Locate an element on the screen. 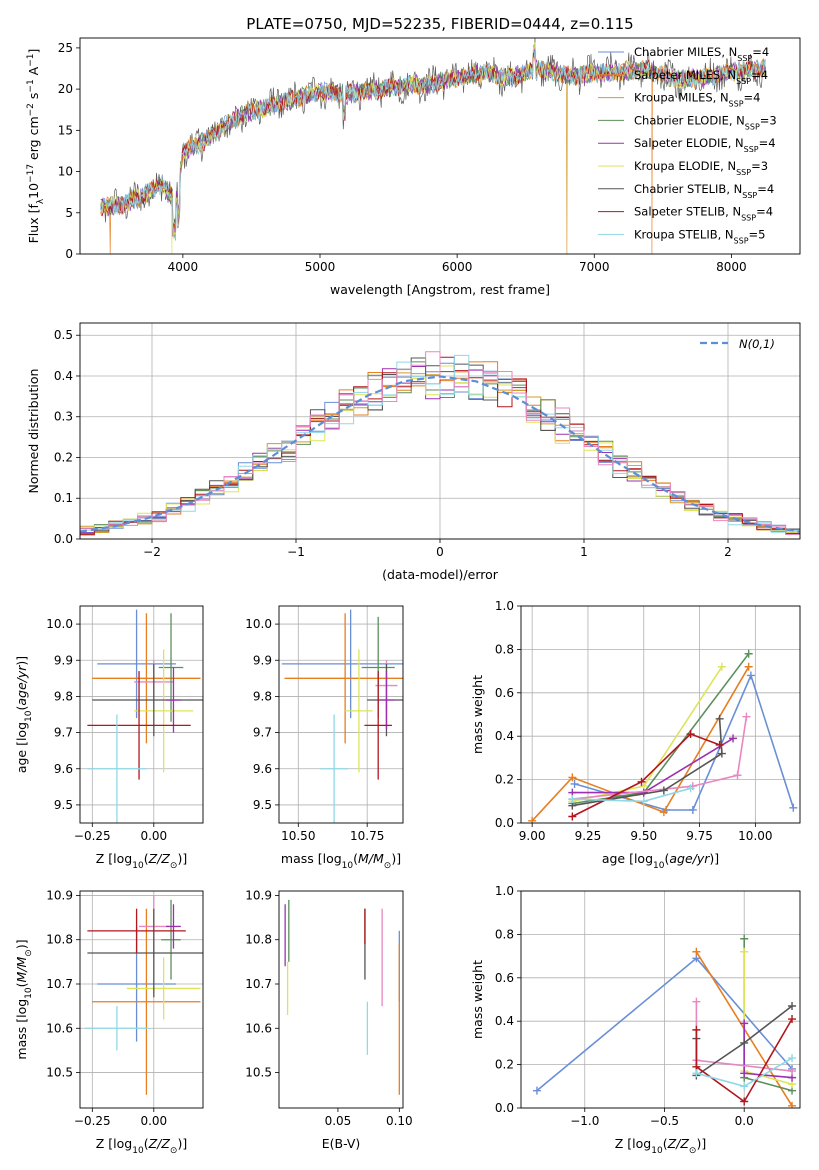 The width and height of the screenshot is (819, 1170). legend-entry-label: Salpeter ELODIE, N is located at coordinates (689, 143).